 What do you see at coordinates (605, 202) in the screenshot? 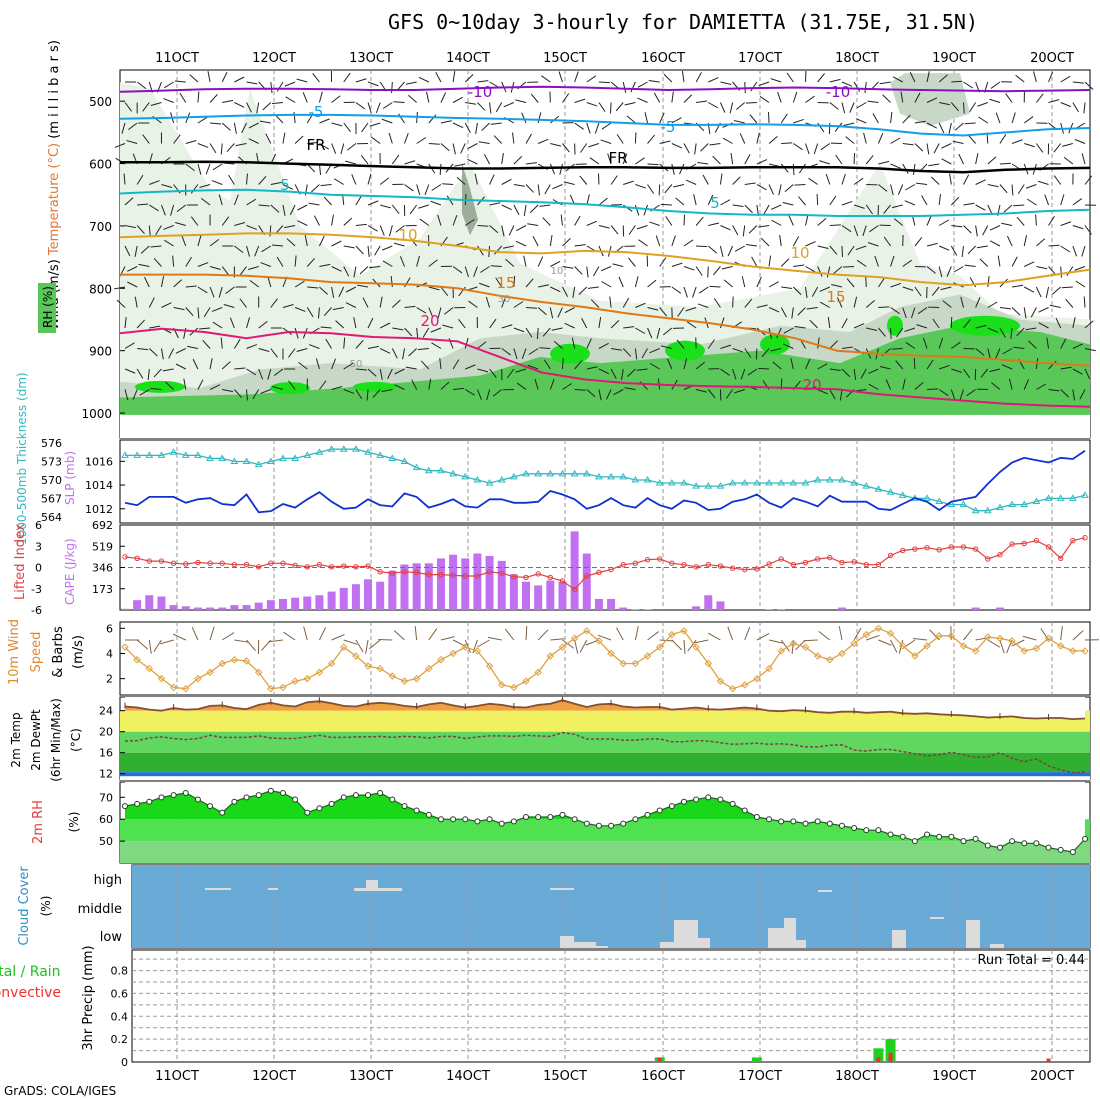
I see `isotherm-p5` at bounding box center [605, 202].